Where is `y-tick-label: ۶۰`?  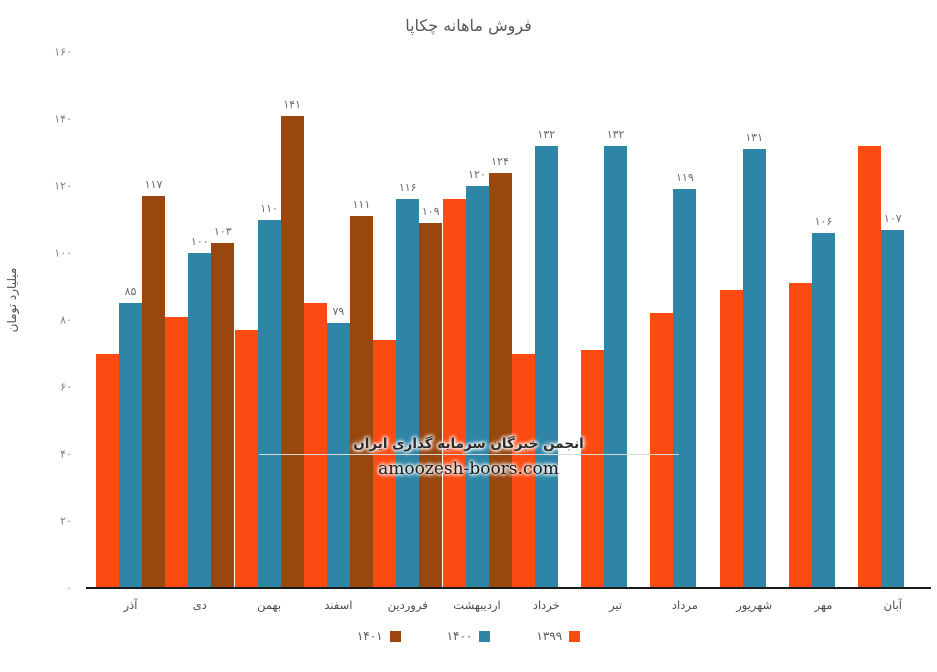 y-tick-label: ۶۰ is located at coordinates (66, 387).